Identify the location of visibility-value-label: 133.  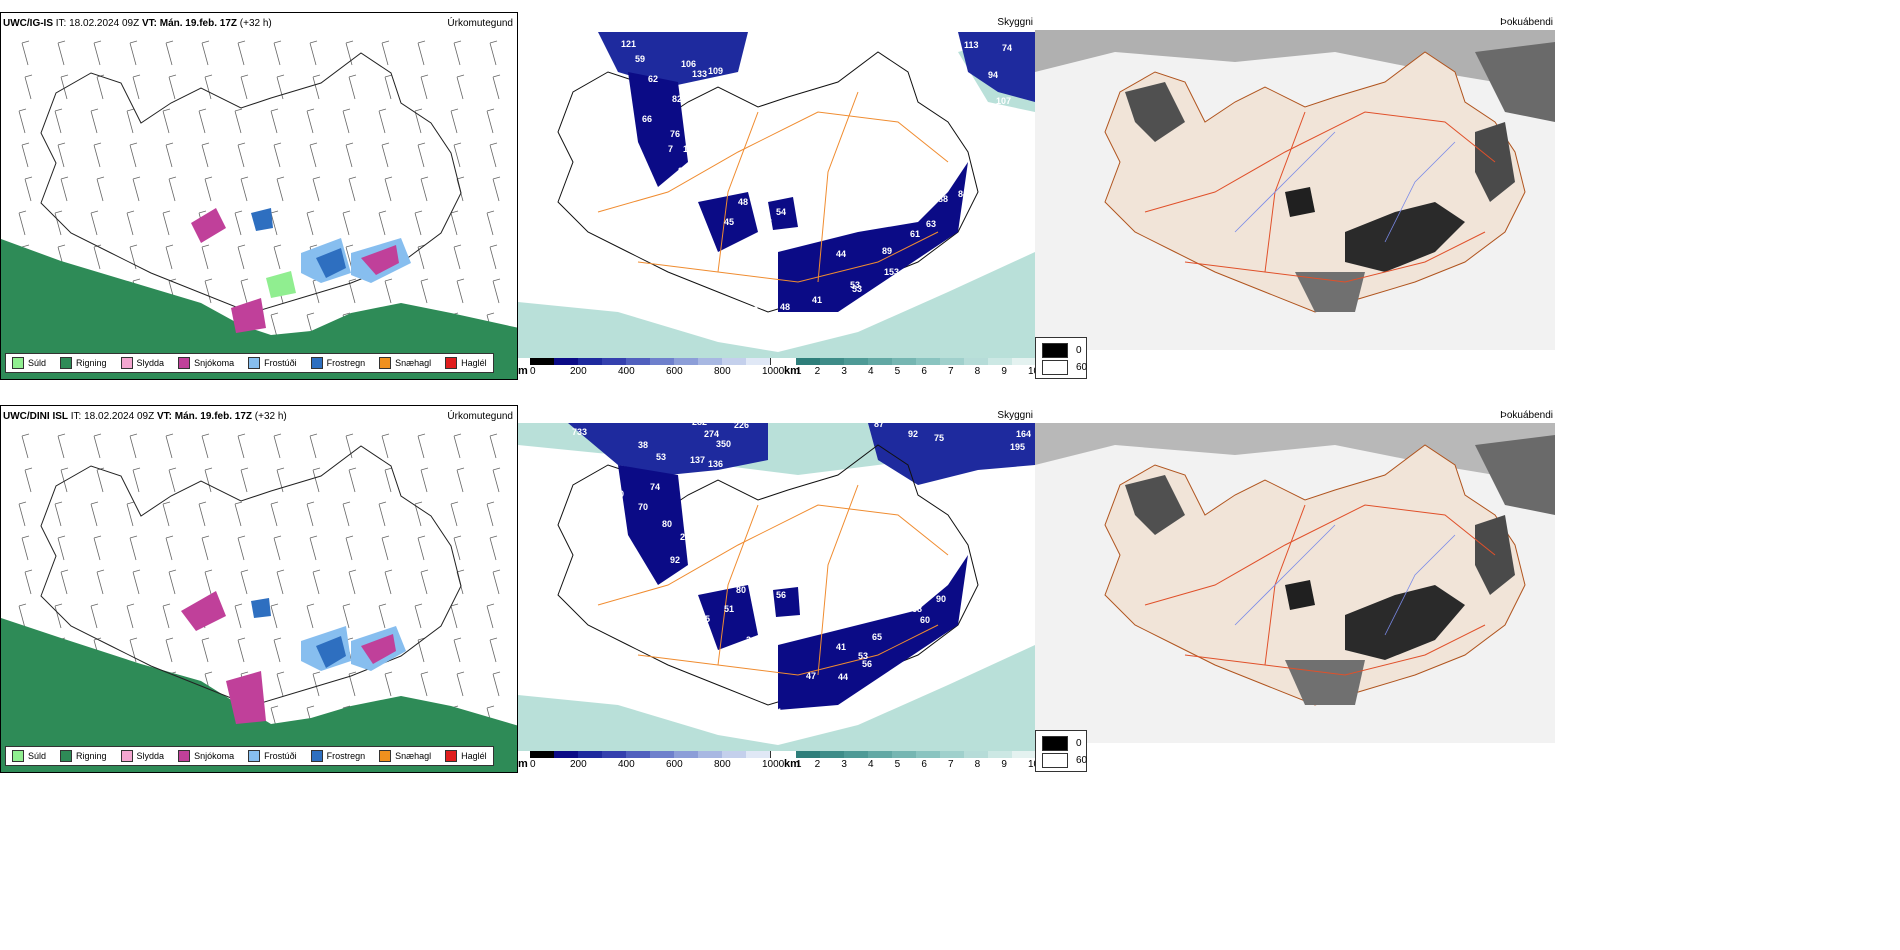
(699, 74).